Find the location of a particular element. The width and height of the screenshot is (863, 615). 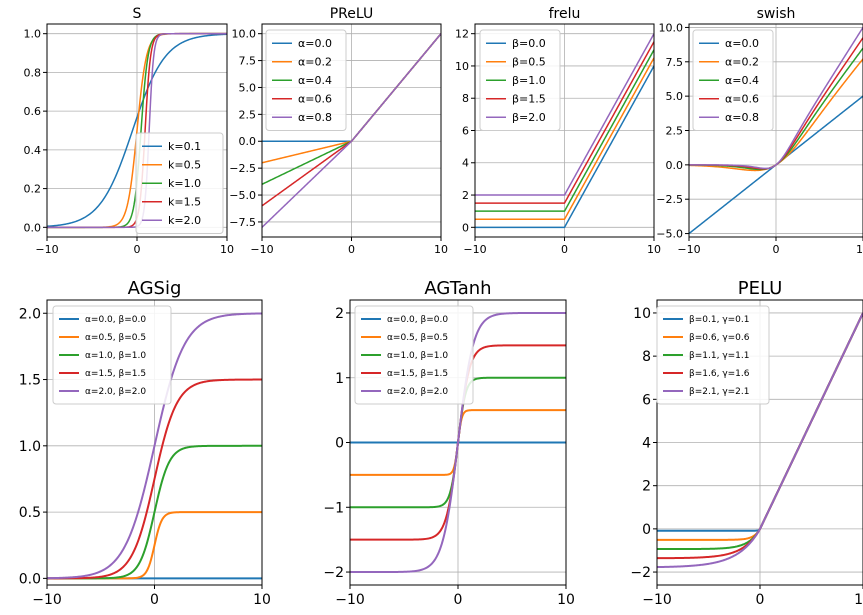

legend-label: β=1.6, γ=1.6 is located at coordinates (719, 374).